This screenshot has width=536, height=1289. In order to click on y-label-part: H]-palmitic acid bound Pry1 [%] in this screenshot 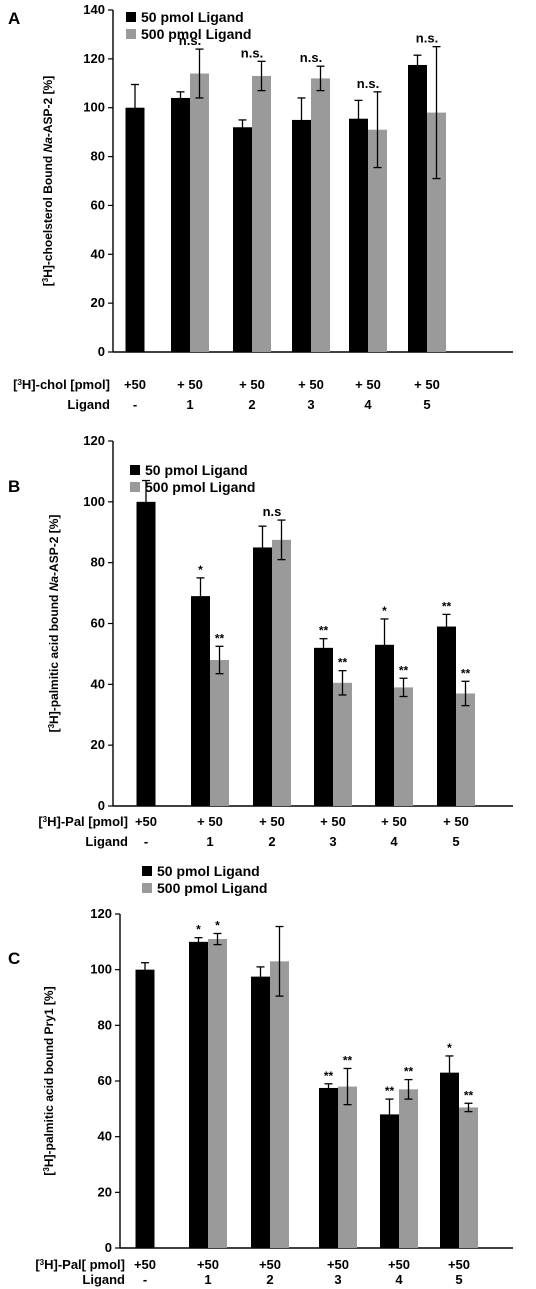, I will do `click(49, 1076)`.